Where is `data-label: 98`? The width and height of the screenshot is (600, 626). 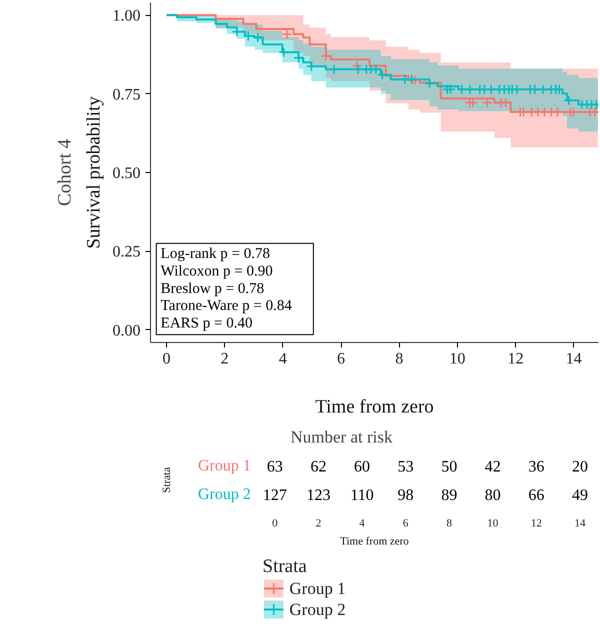 data-label: 98 is located at coordinates (406, 495).